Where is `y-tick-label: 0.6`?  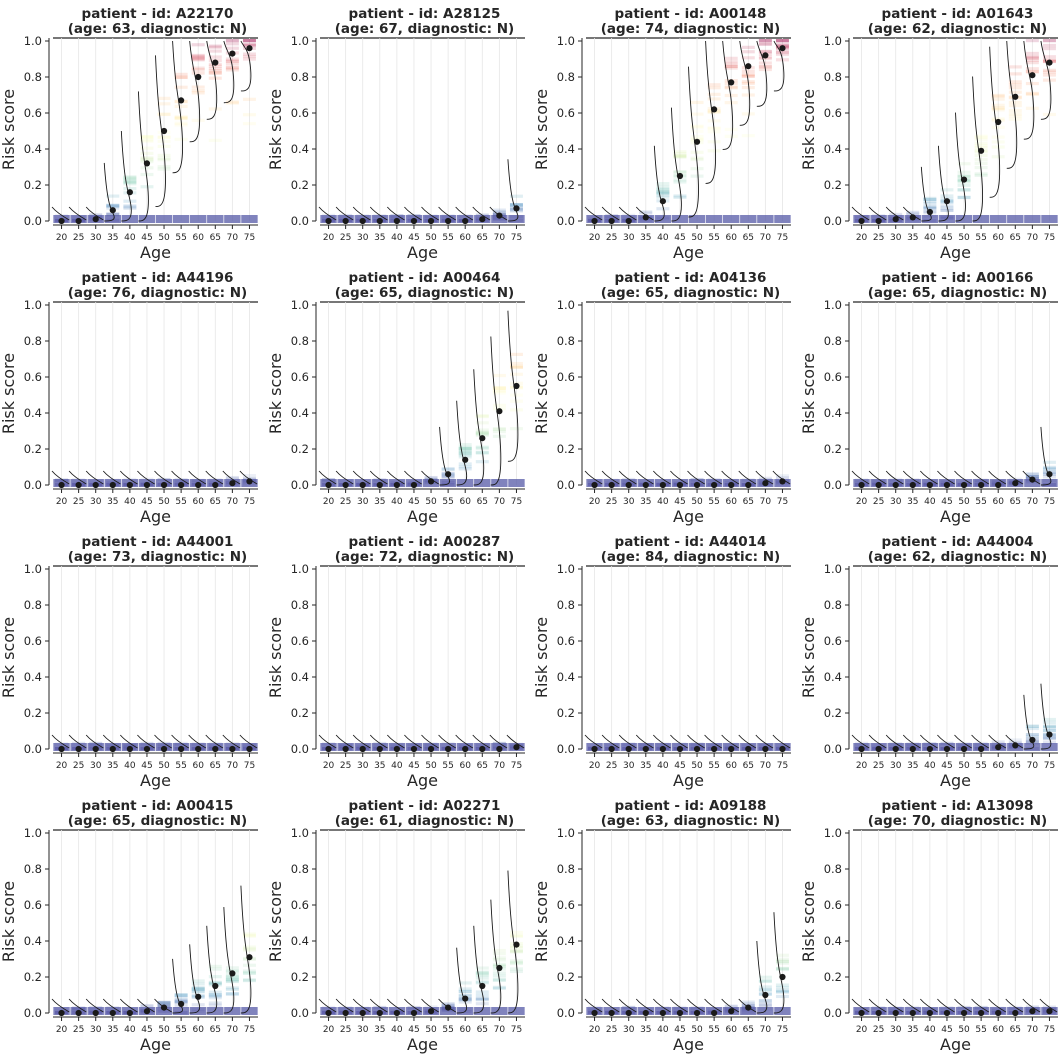
y-tick-label: 0.6 is located at coordinates (566, 641).